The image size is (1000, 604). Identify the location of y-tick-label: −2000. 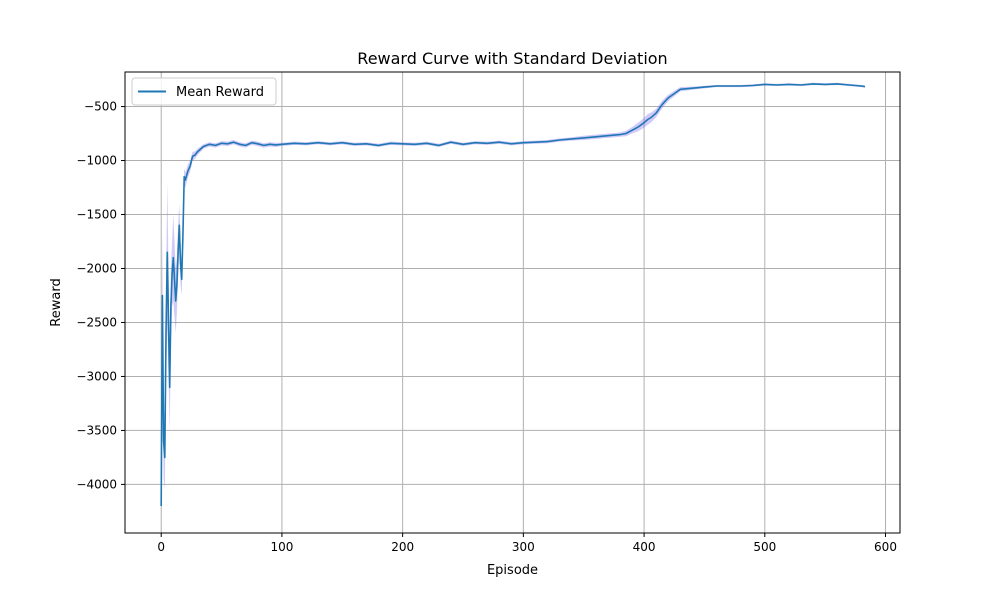
(96, 268).